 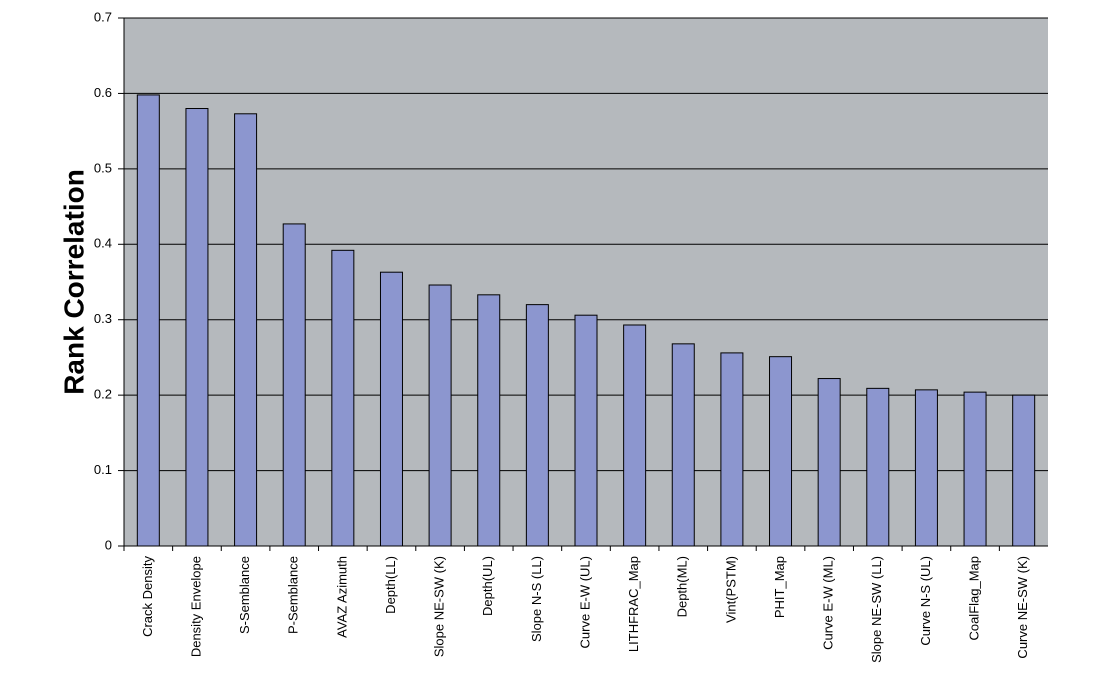 What do you see at coordinates (244, 595) in the screenshot?
I see `x-tick-label: S-Semblance` at bounding box center [244, 595].